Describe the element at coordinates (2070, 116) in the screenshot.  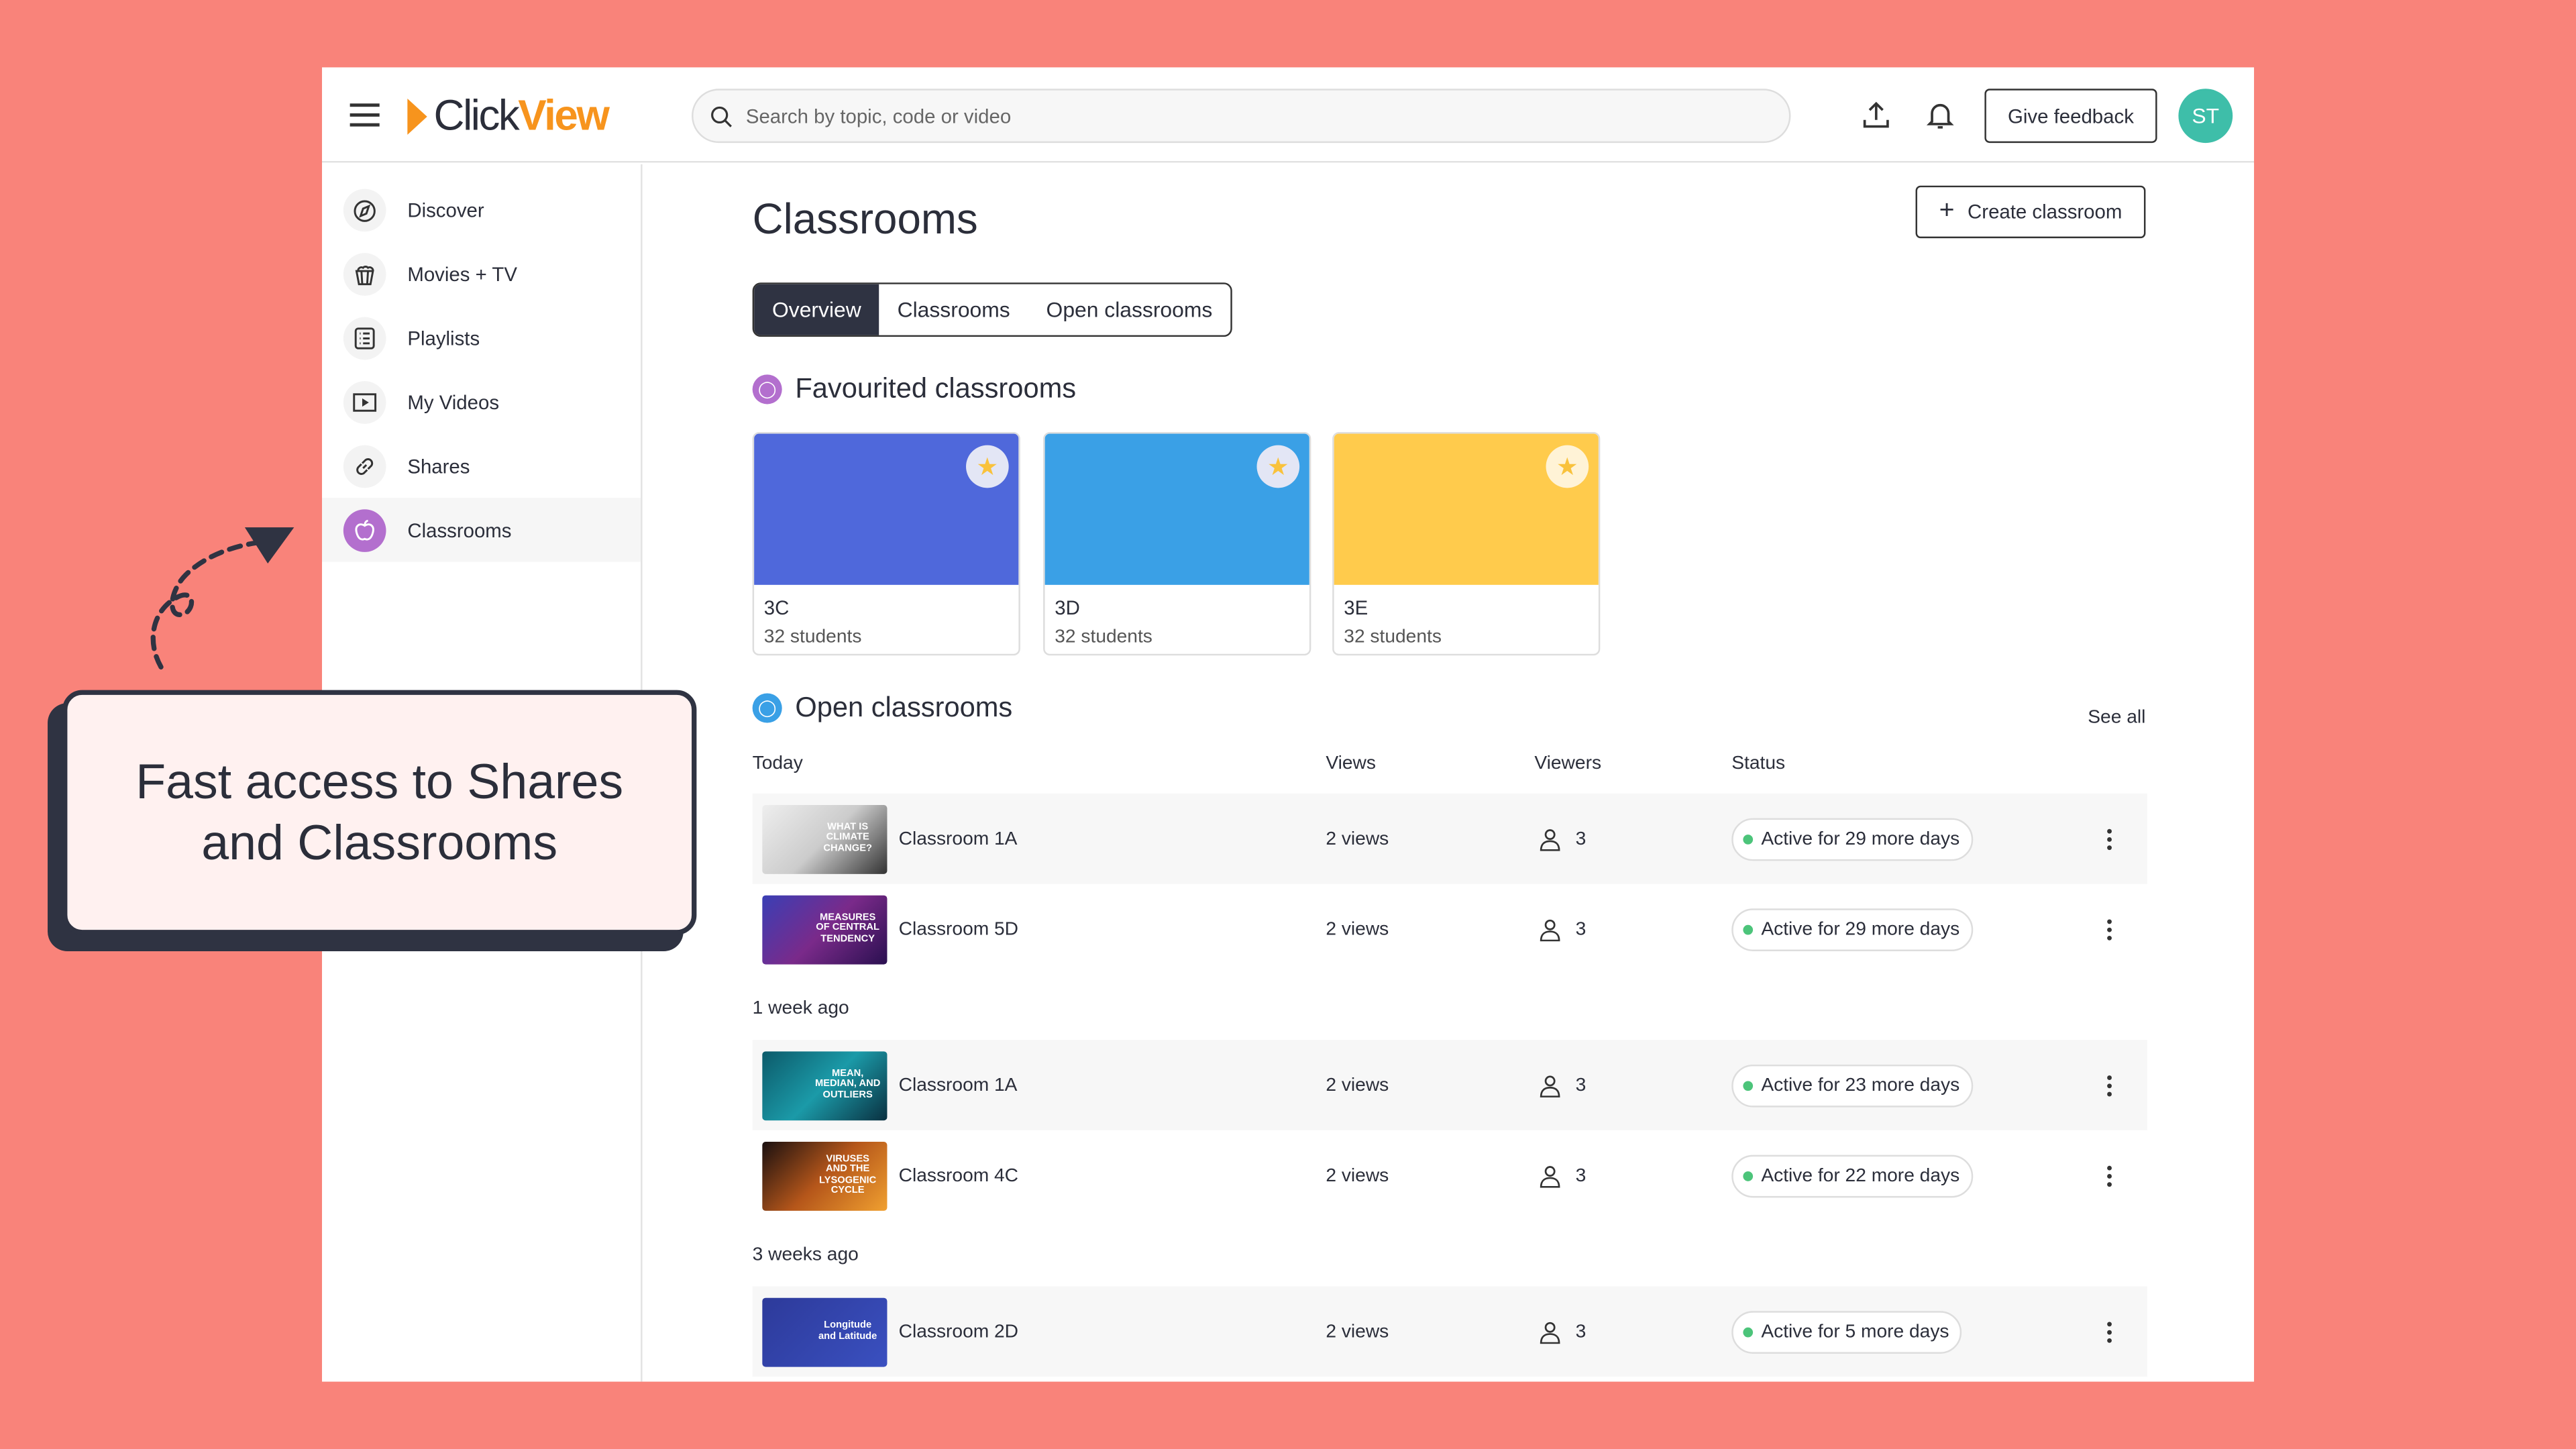
I see `give-feedback-button: Give feedback` at that location.